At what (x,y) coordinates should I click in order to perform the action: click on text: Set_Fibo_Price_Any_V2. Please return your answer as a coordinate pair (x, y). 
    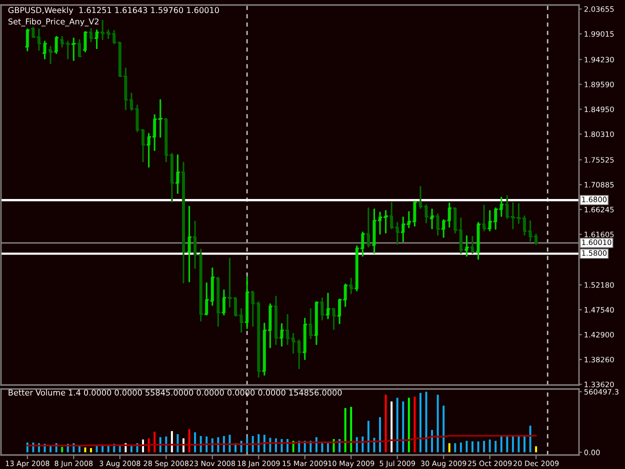
    Looking at the image, I should click on (53, 22).